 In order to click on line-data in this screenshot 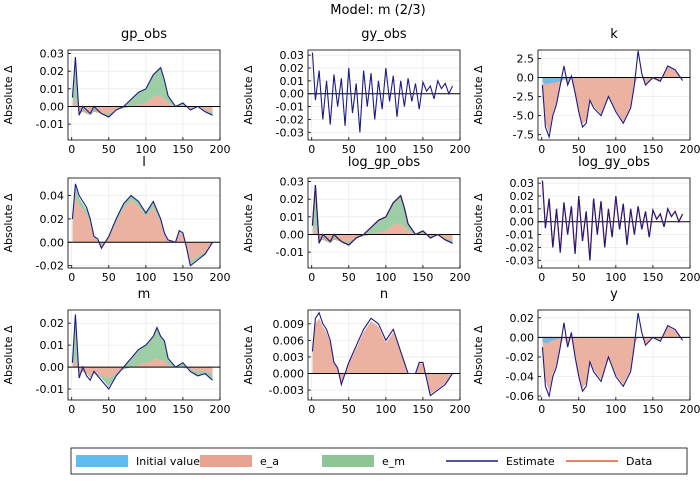, I will do `click(612, 220)`.